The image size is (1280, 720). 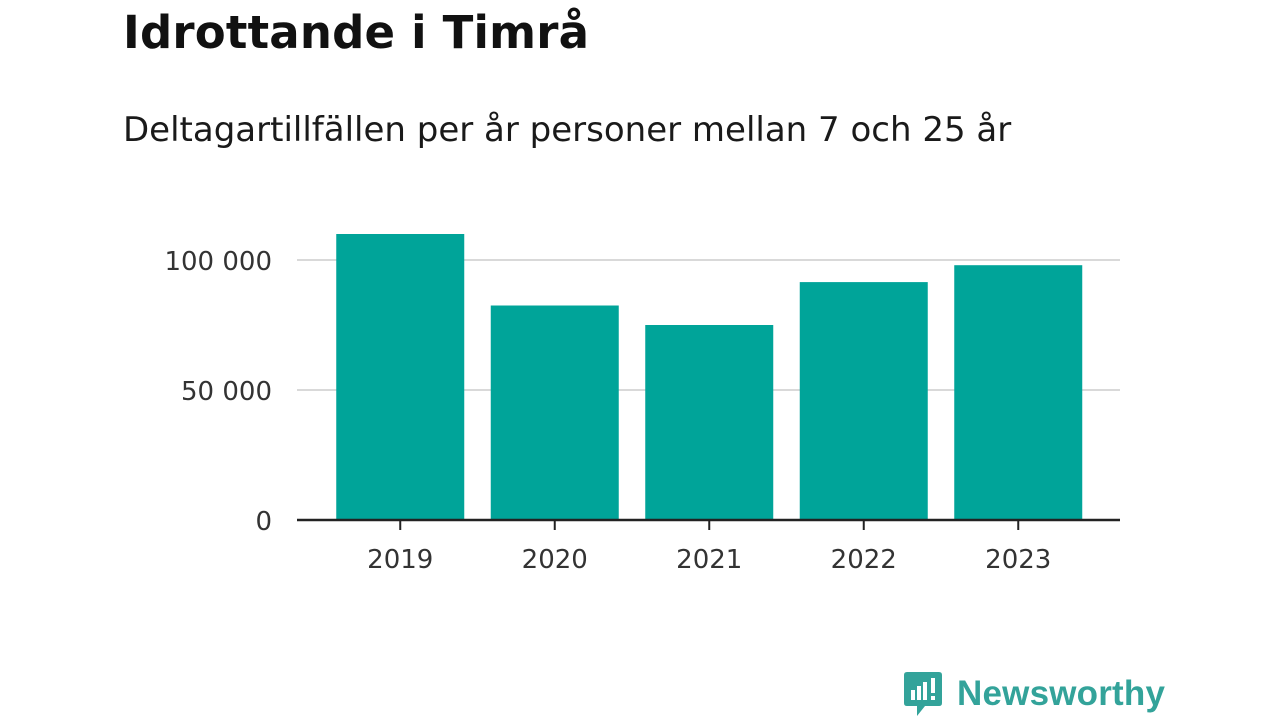 What do you see at coordinates (863, 401) in the screenshot?
I see `bar-2022` at bounding box center [863, 401].